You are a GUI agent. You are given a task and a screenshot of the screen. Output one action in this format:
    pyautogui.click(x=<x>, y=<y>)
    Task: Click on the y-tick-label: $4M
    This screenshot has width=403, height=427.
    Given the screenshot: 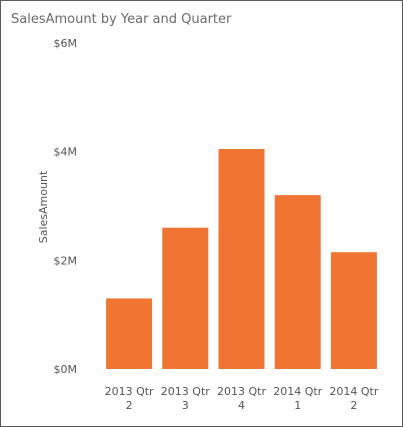 What is the action you would take?
    pyautogui.click(x=66, y=152)
    